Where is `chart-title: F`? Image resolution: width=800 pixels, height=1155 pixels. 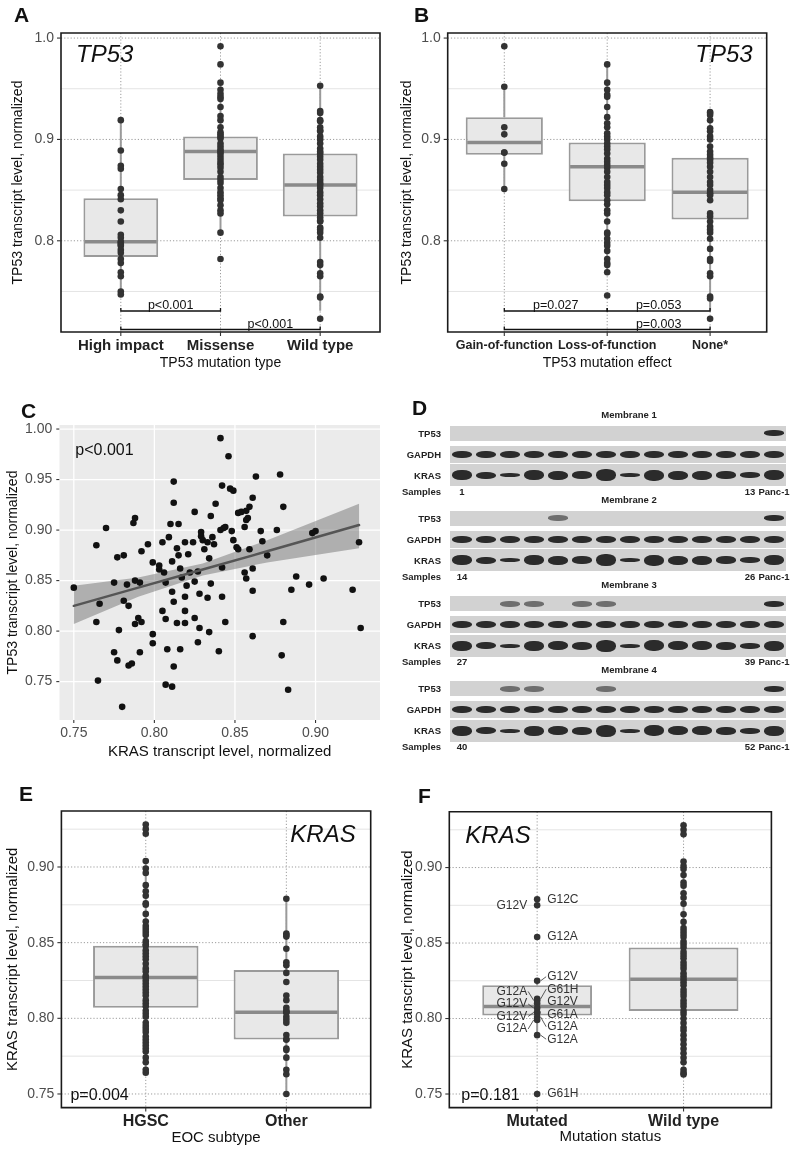
chart-title: F is located at coordinates (424, 796).